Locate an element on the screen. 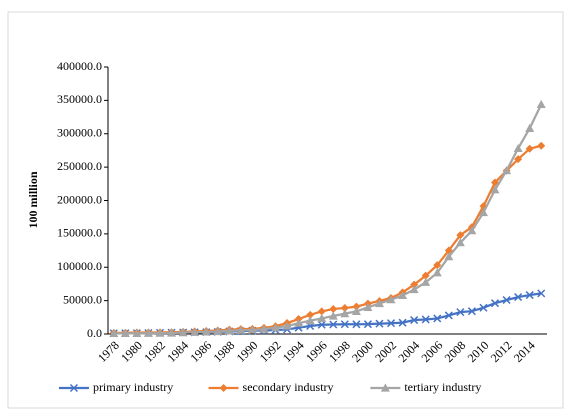 The height and width of the screenshot is (412, 571). y-tick-label: 100000.0 is located at coordinates (79, 266).